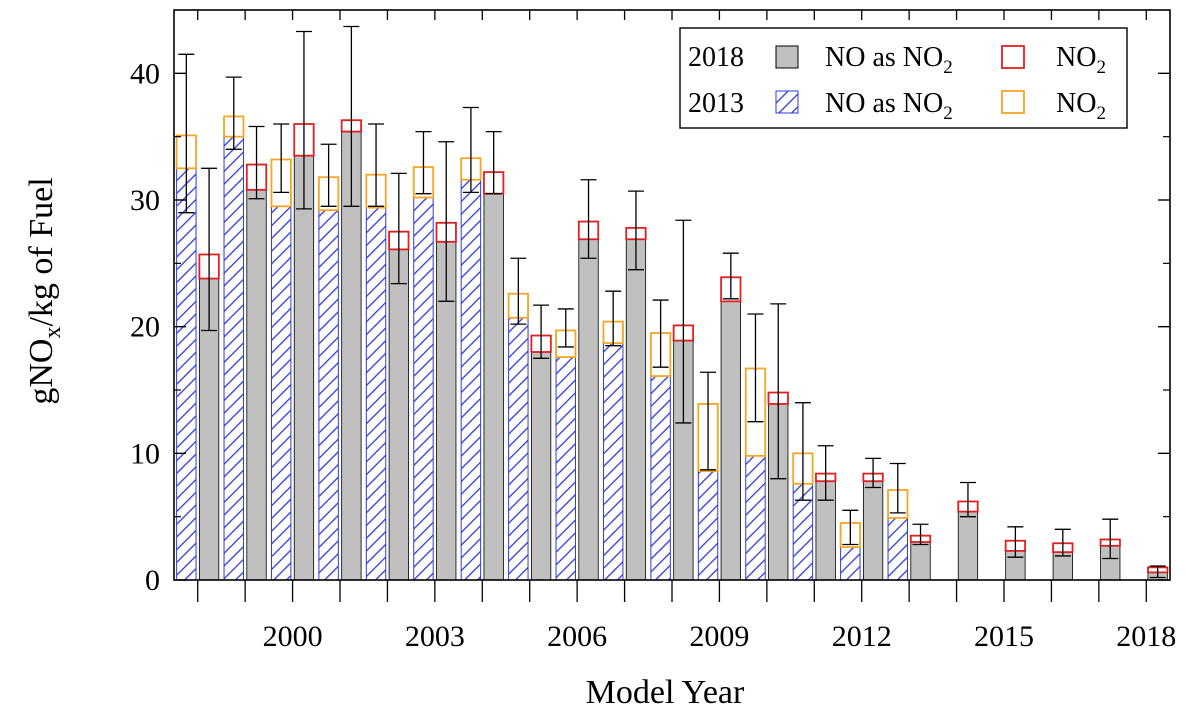 The width and height of the screenshot is (1185, 712). Describe the element at coordinates (920, 561) in the screenshot. I see `bar-2018-no-2013` at that location.